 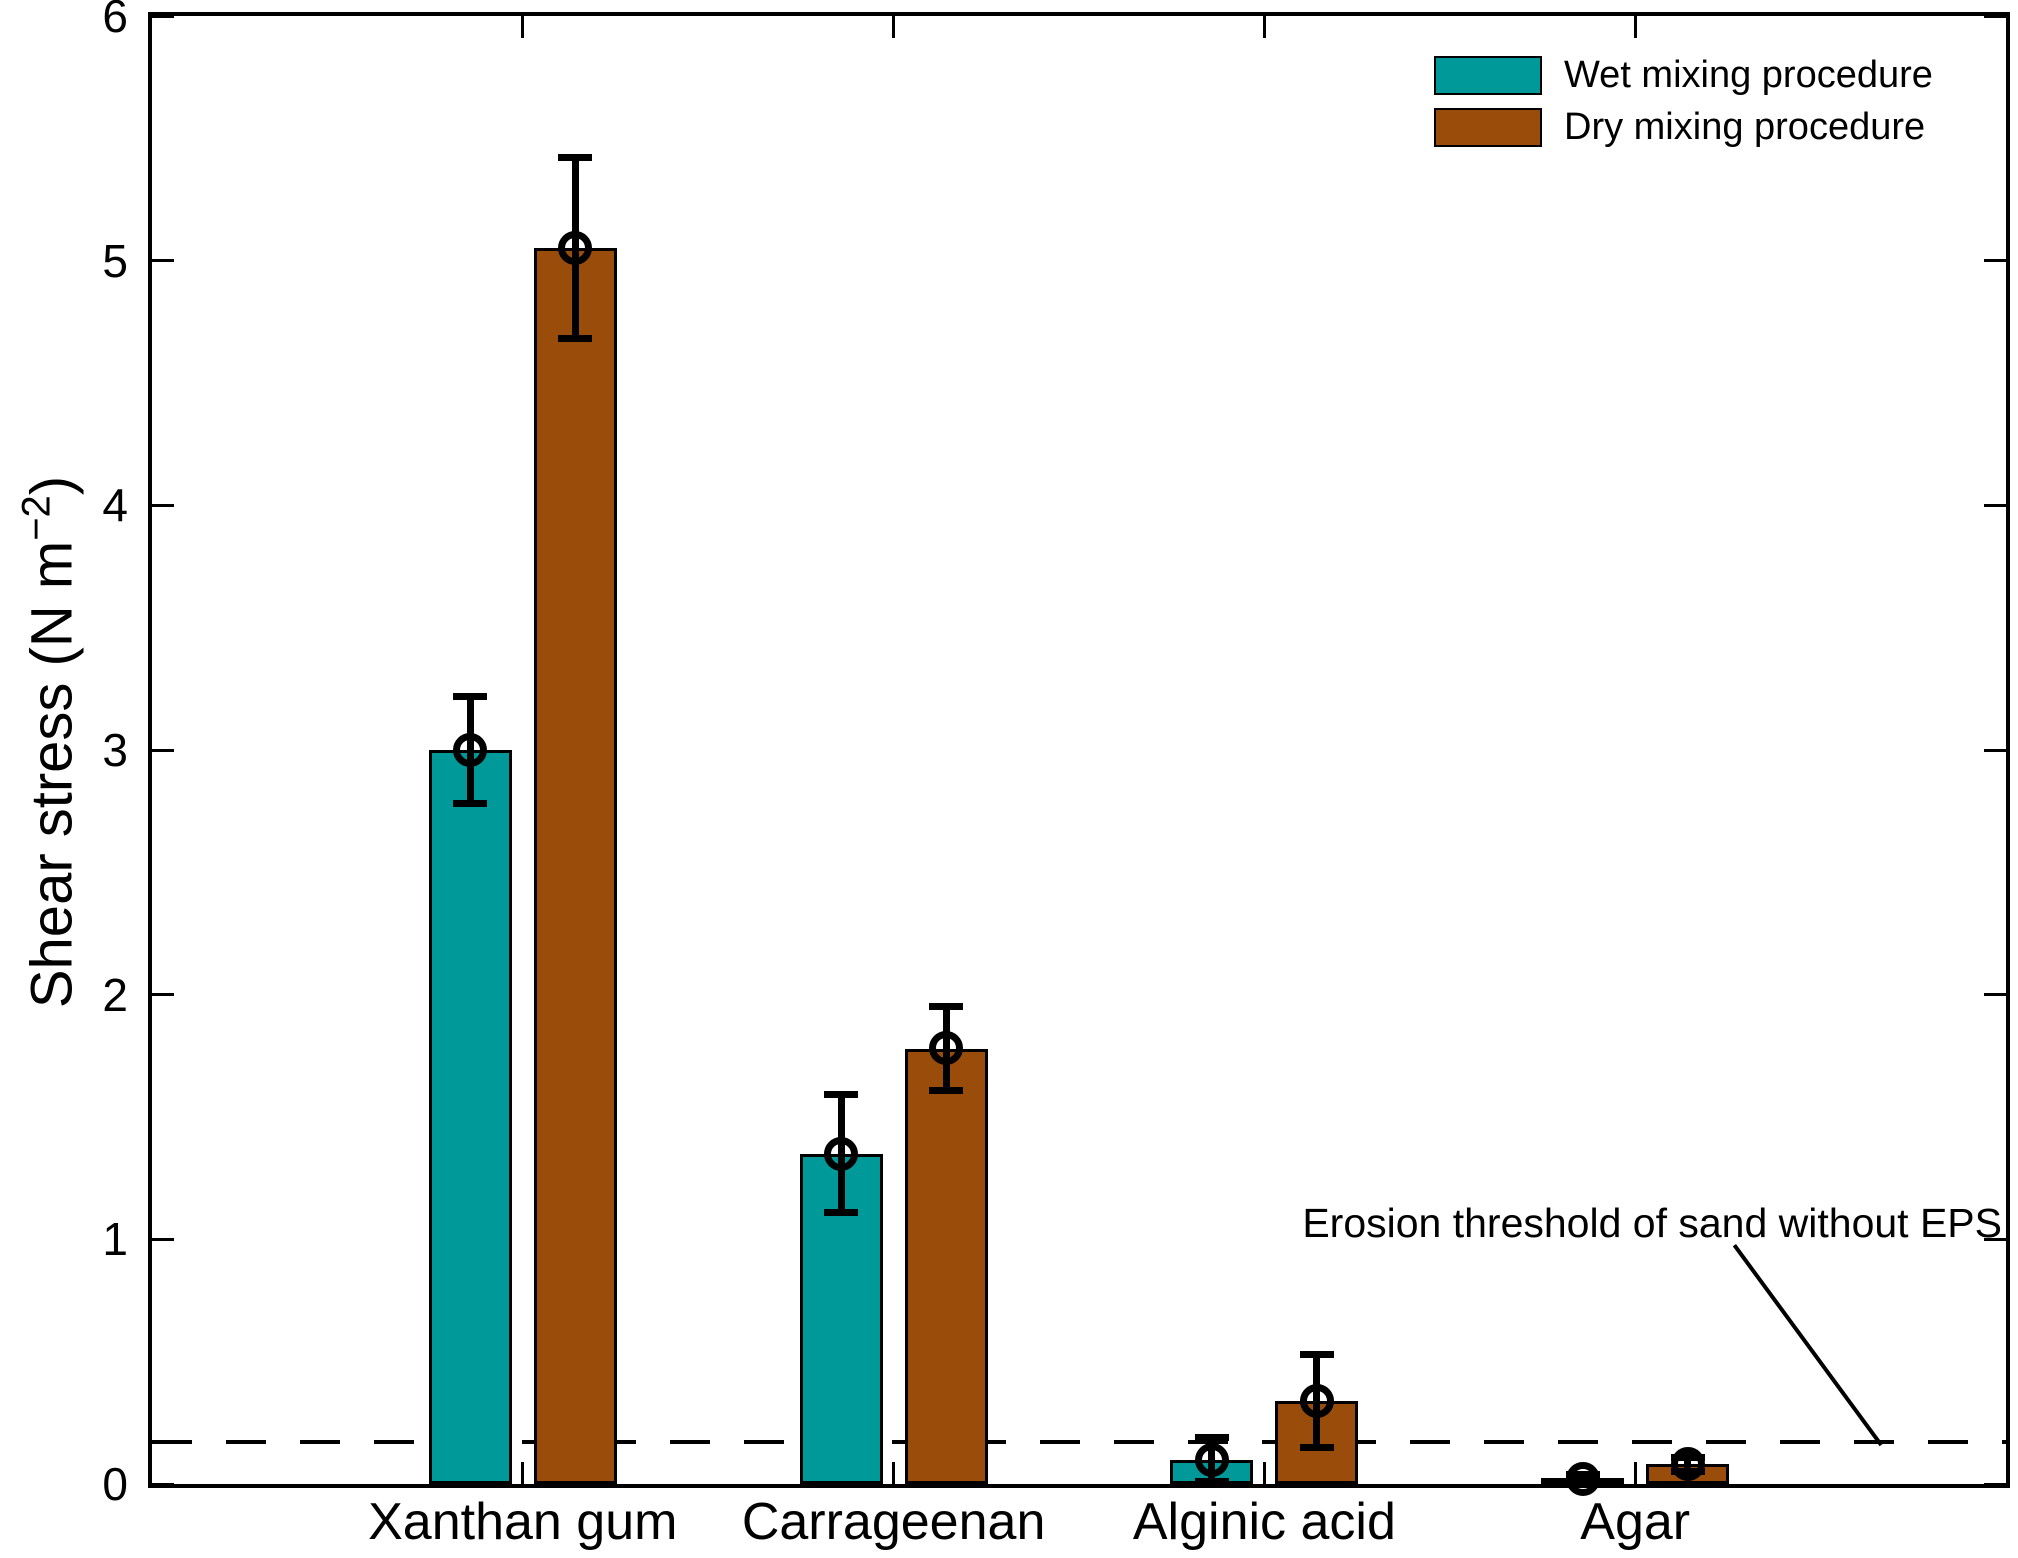 I want to click on bar-carrageenan-dry, so click(x=946, y=1266).